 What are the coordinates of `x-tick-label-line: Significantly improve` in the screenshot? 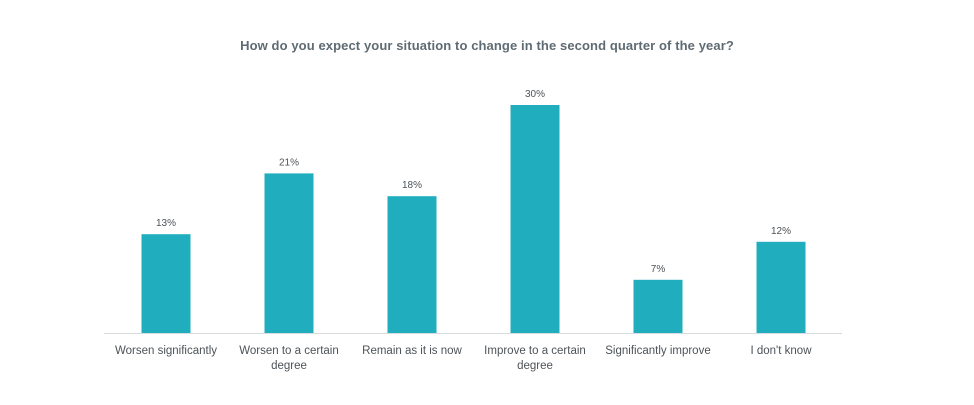 It's located at (657, 351).